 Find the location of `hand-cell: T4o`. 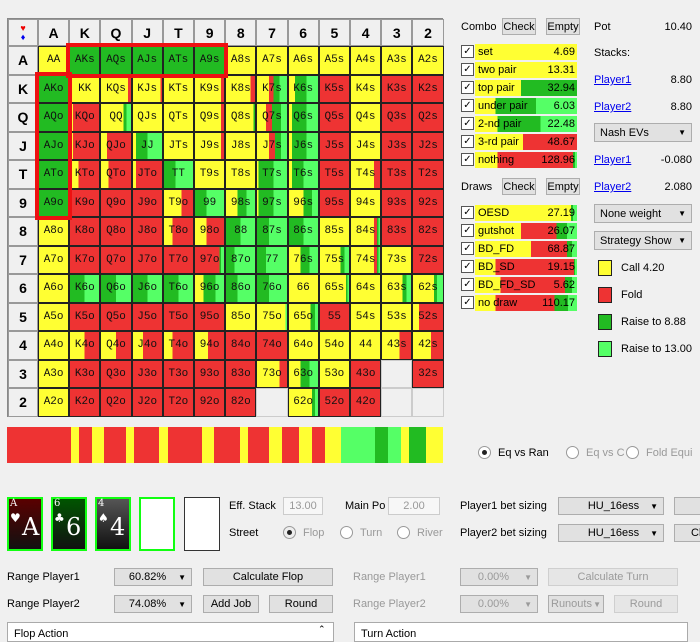

hand-cell: T4o is located at coordinates (178, 345).